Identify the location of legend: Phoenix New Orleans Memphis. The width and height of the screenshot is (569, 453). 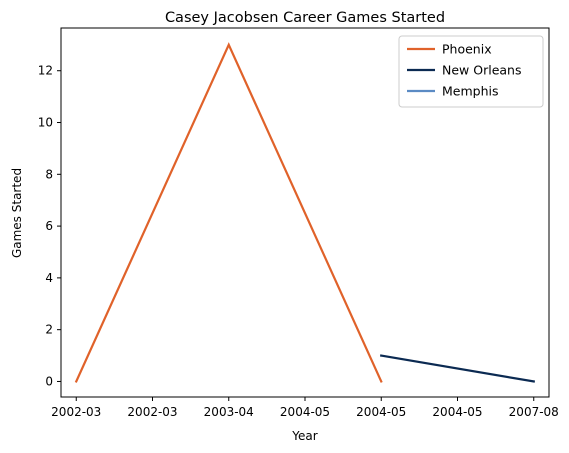
(471, 71).